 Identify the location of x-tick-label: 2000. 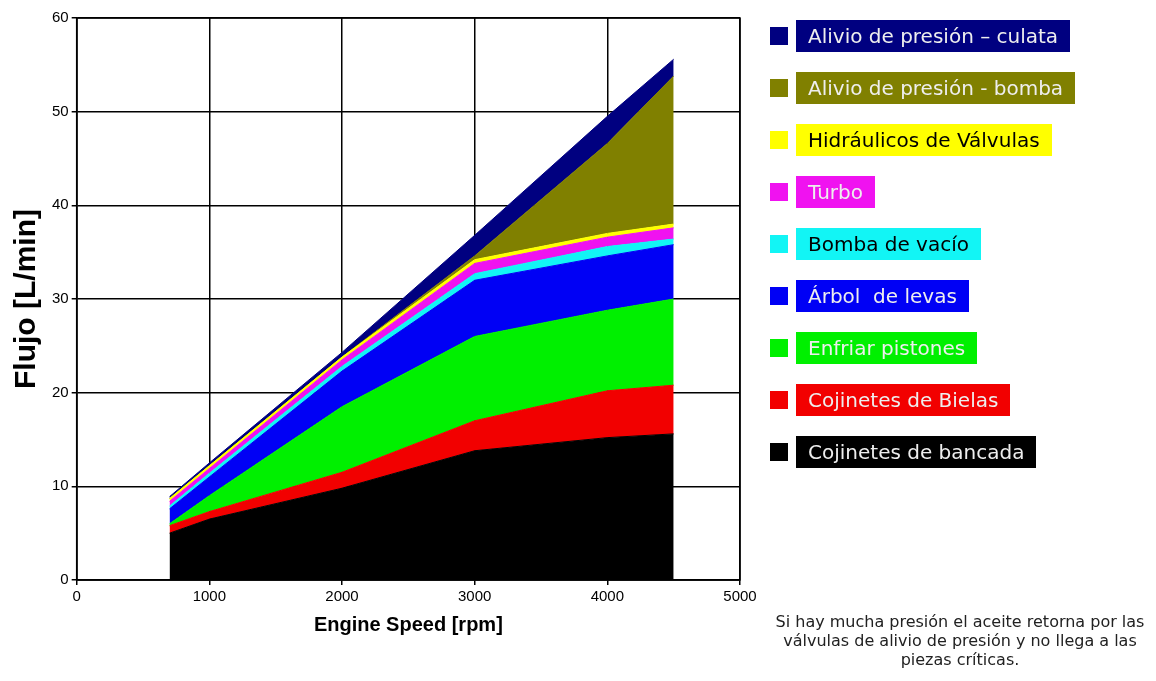
(342, 596).